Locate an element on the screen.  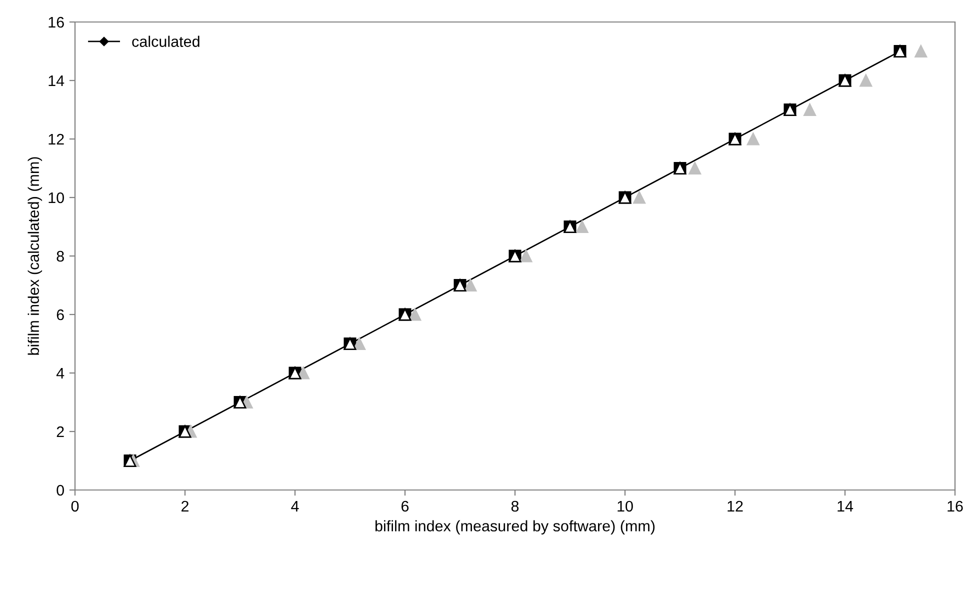
x-tick-label: 8 is located at coordinates (515, 506).